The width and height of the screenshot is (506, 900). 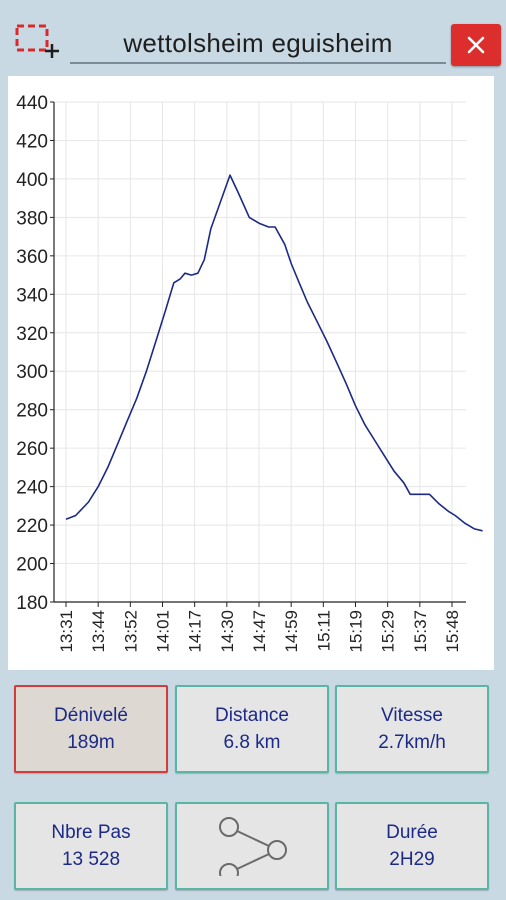 What do you see at coordinates (227, 631) in the screenshot?
I see `x-tick-label: 14:30` at bounding box center [227, 631].